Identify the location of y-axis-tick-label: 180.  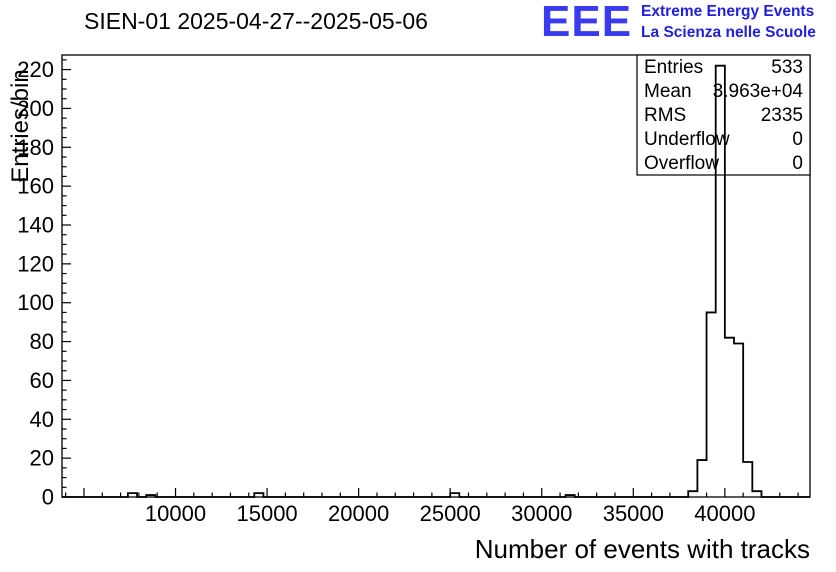
(35, 147).